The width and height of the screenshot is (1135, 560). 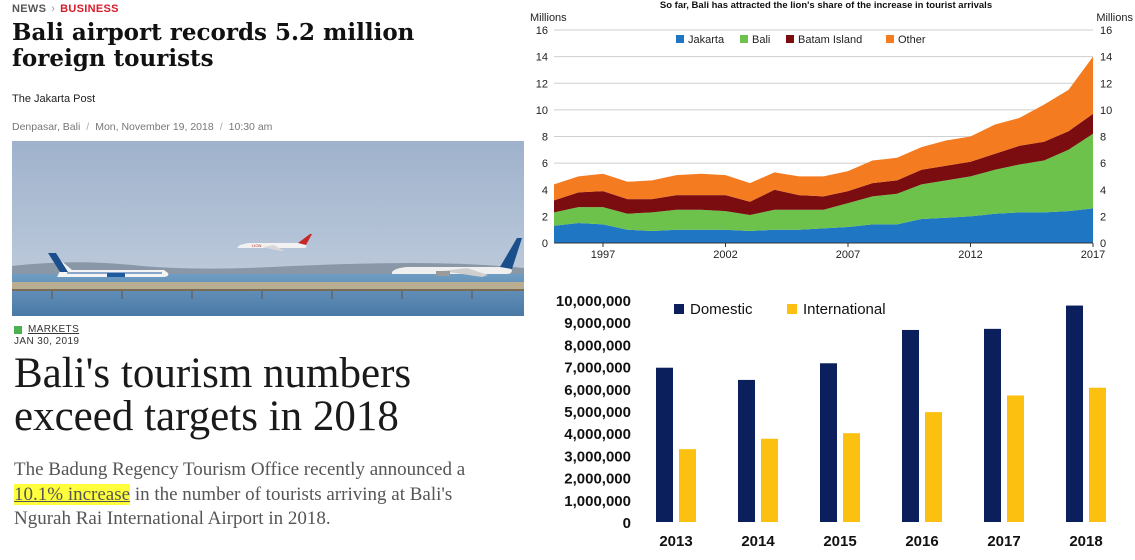 I want to click on y-tick-right: 10, so click(x=1106, y=111).